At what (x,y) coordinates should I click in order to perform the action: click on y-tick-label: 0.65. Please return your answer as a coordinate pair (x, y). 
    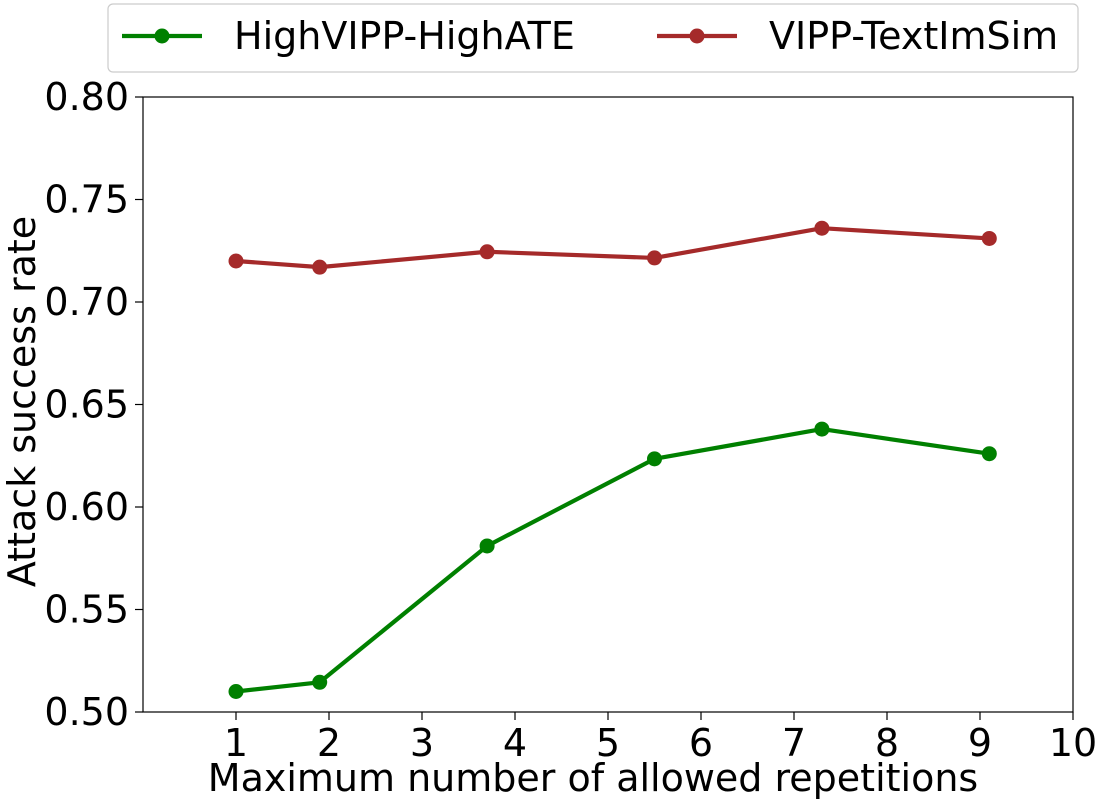
    Looking at the image, I should click on (86, 405).